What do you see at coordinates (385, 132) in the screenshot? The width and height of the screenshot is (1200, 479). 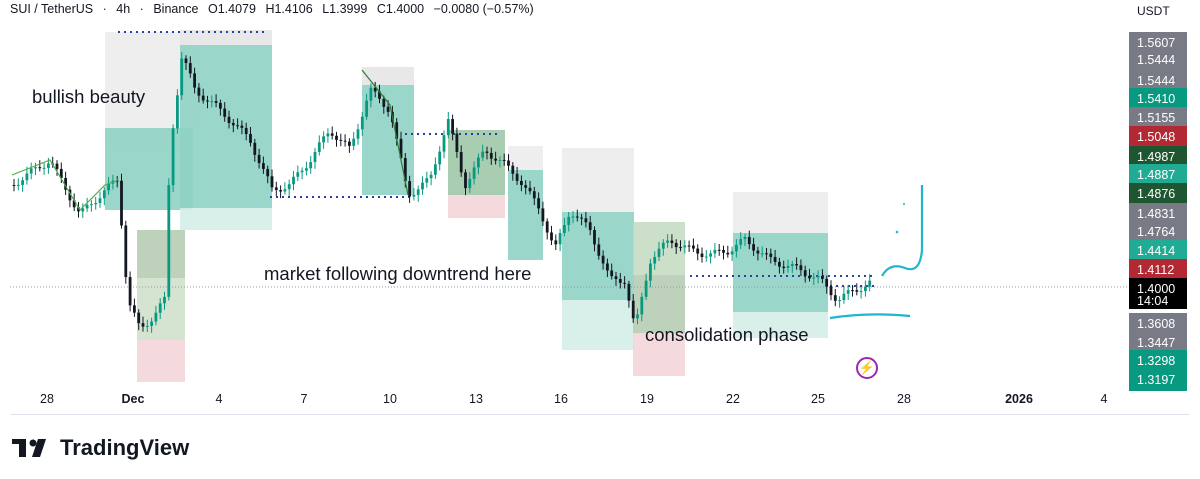 I see `ma-line` at bounding box center [385, 132].